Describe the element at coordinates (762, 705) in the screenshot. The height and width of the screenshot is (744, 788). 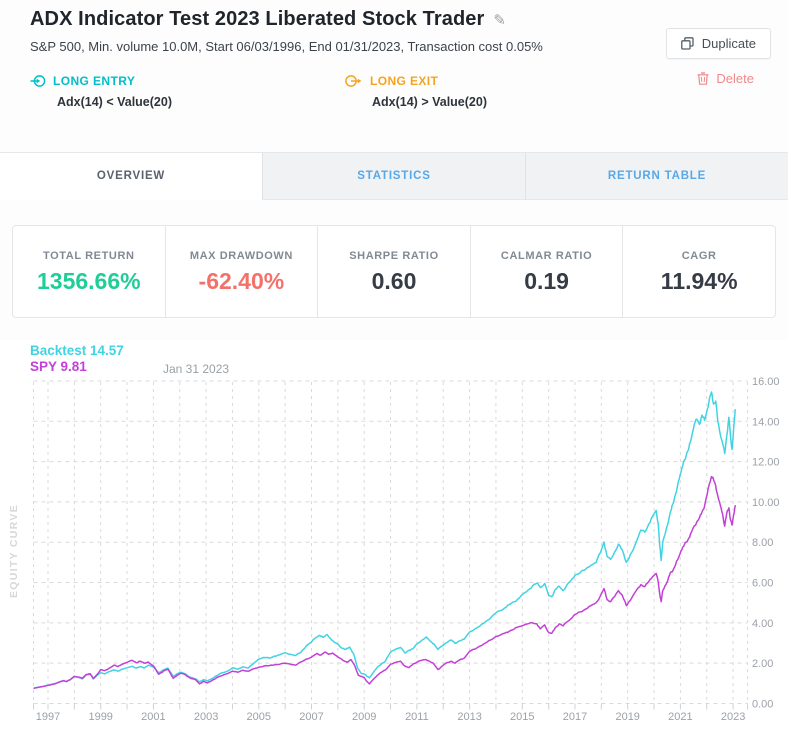
I see `y-tick-label: 0.00` at that location.